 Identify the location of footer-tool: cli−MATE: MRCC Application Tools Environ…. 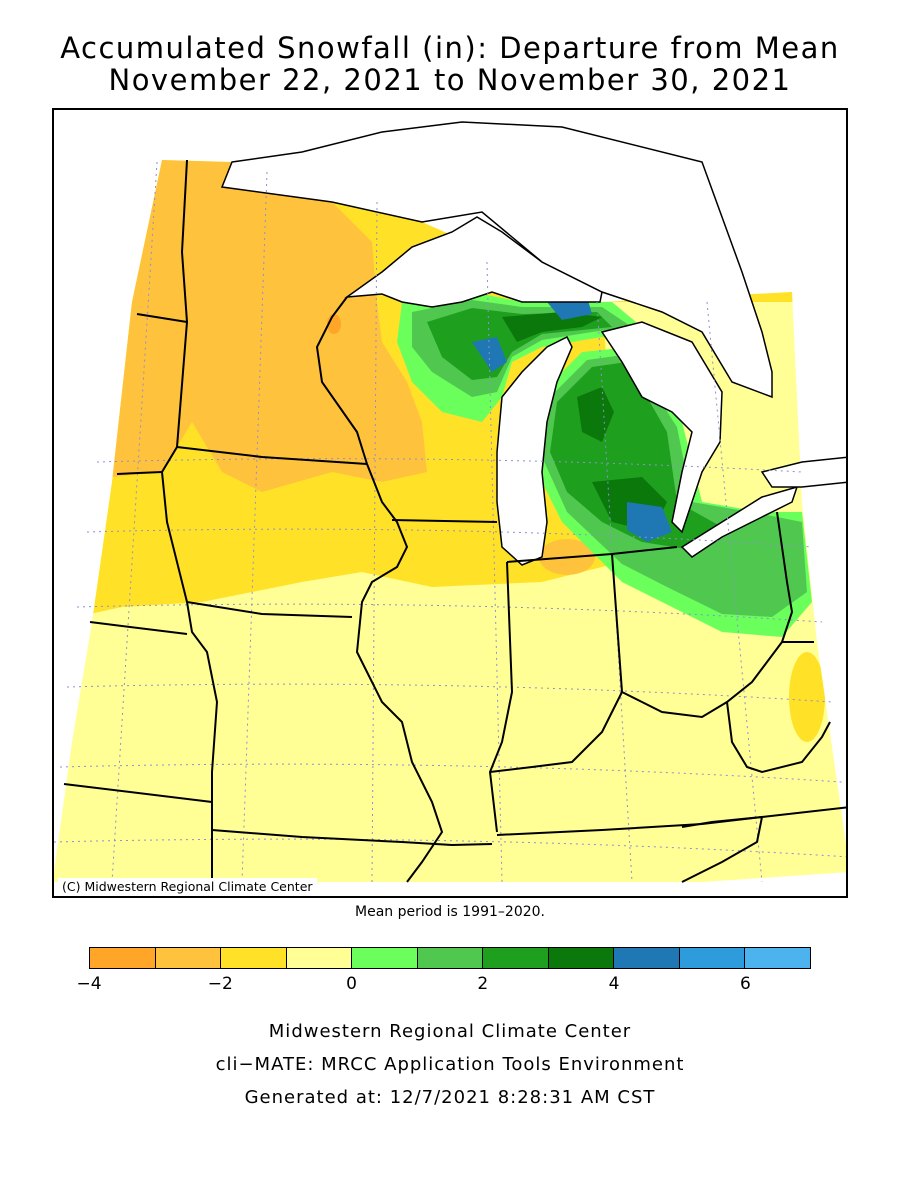
(450, 1064).